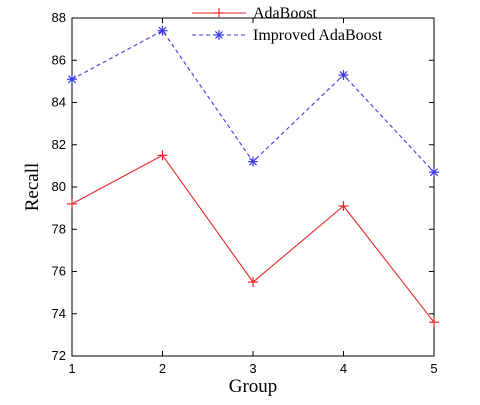  I want to click on y-tick-label: 76, so click(59, 271).